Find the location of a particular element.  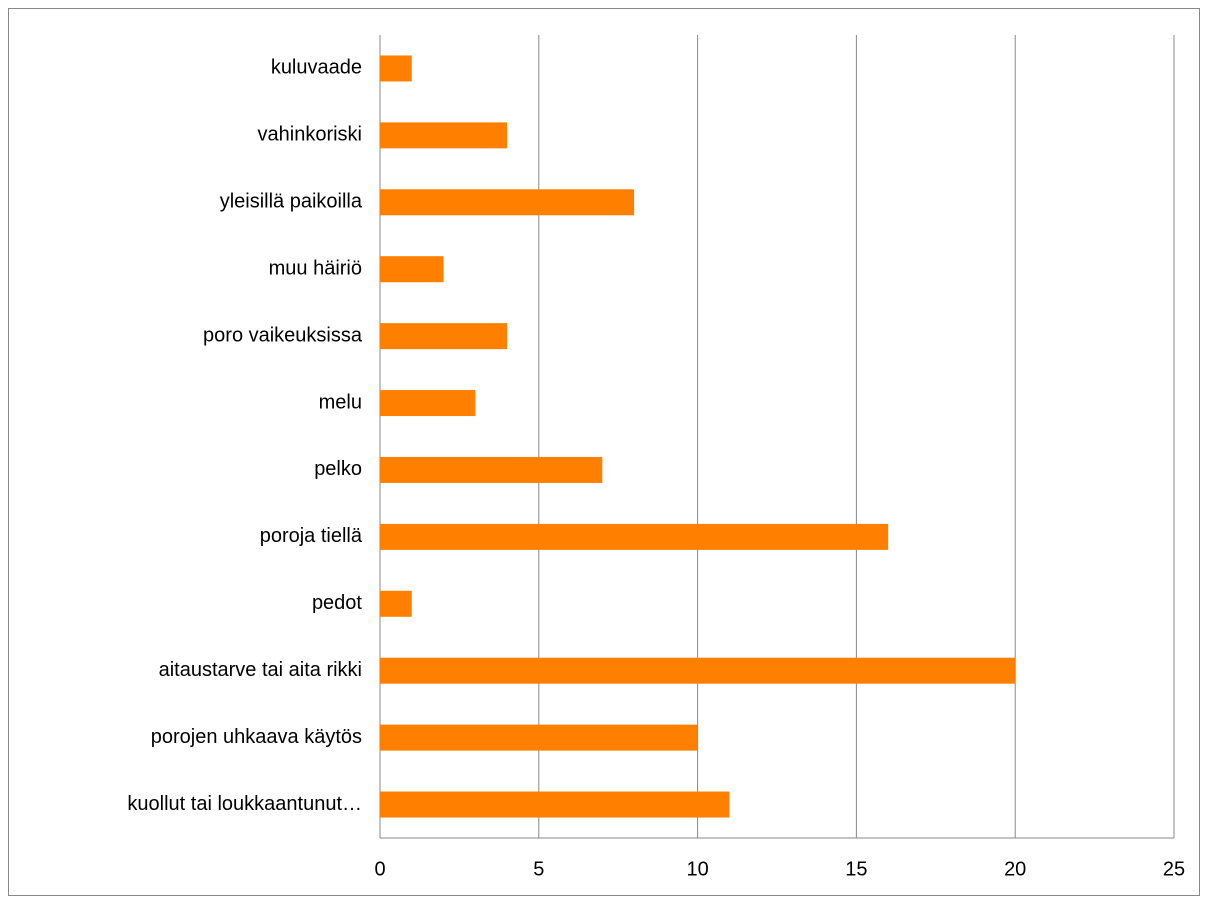

x-tick-label: 20 is located at coordinates (1015, 869).